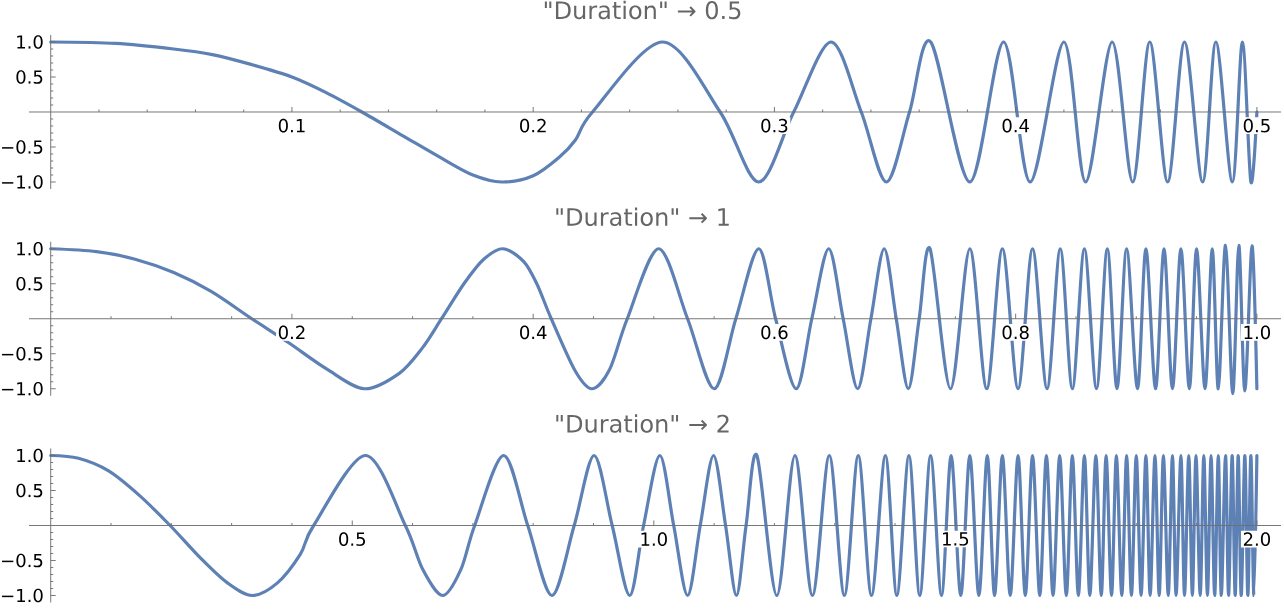  Describe the element at coordinates (291, 125) in the screenshot. I see `x-tick-label: 0.1` at that location.